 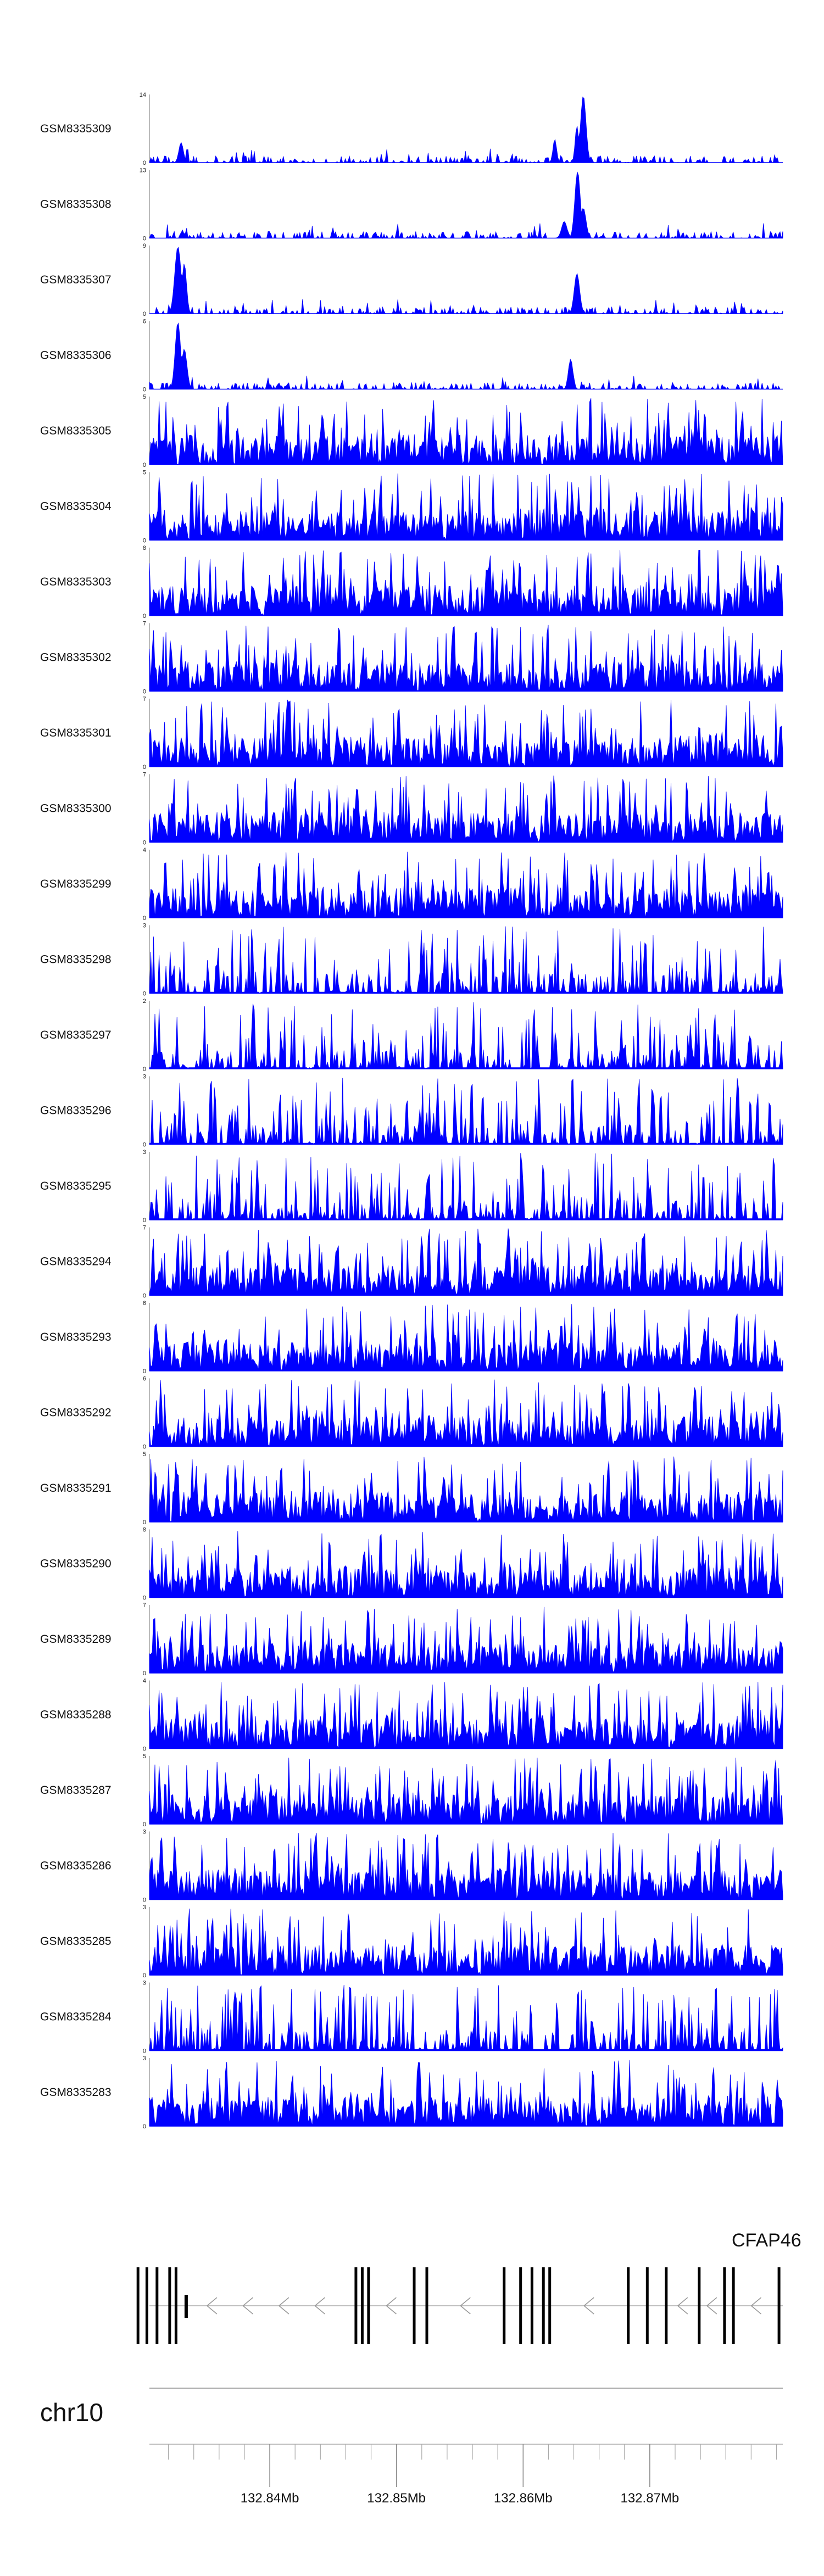 What do you see at coordinates (71, 2412) in the screenshot?
I see `chromosome-label: chr10` at bounding box center [71, 2412].